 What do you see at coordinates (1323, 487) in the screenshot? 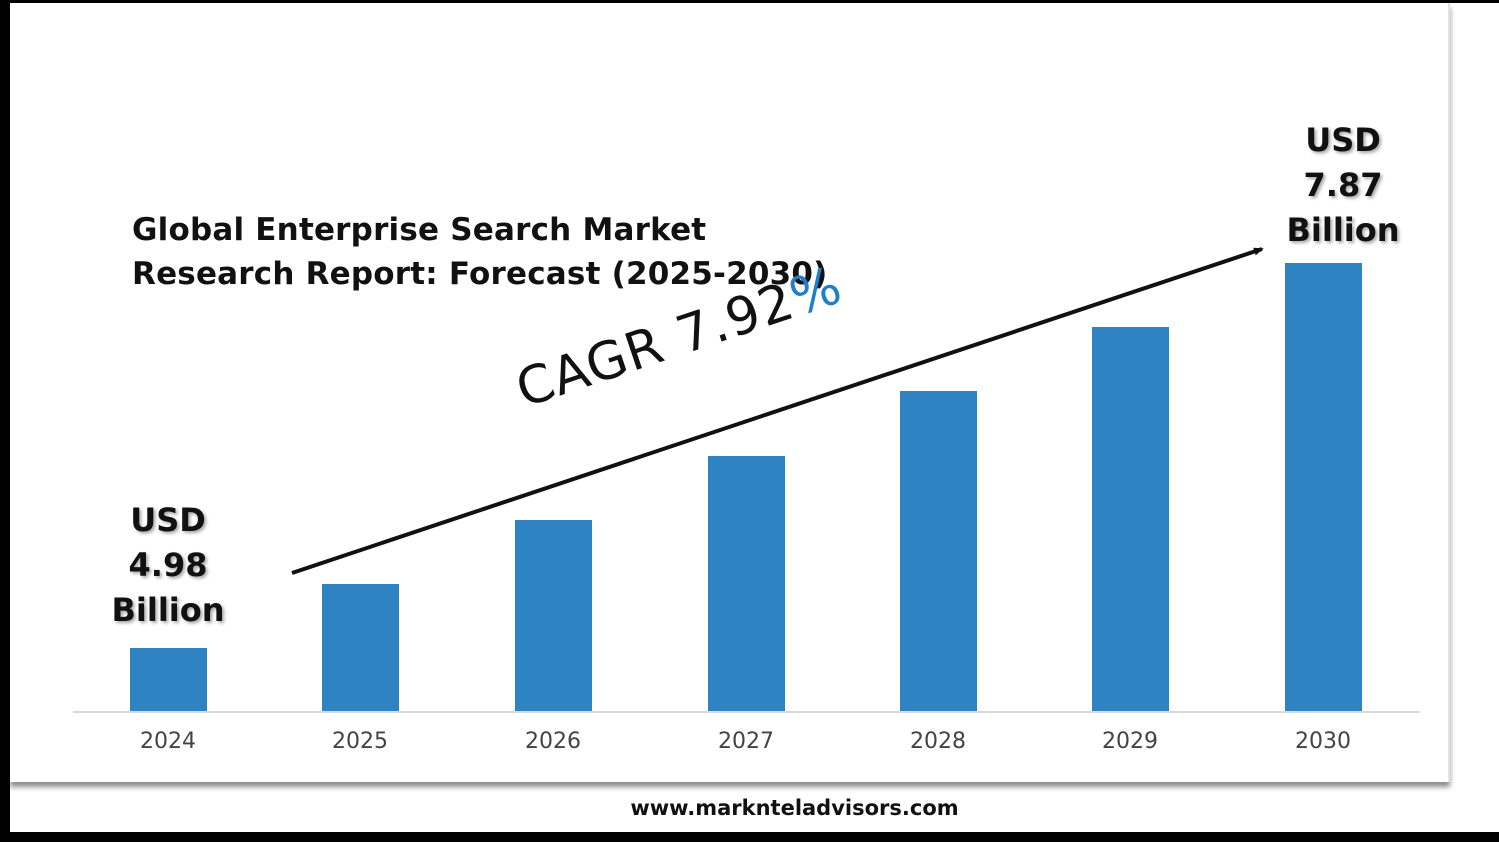
I see `bar-2030` at bounding box center [1323, 487].